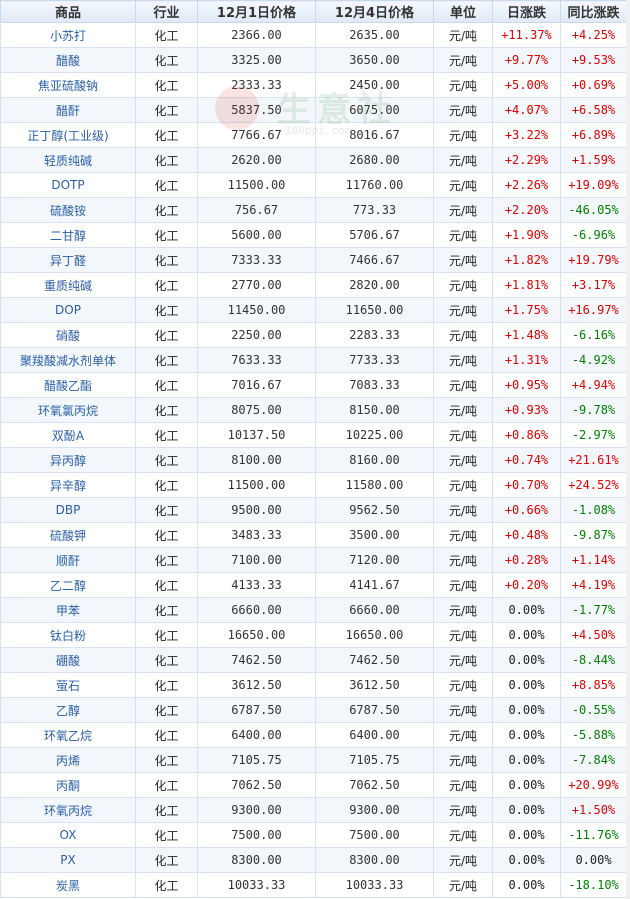 This screenshot has width=630, height=899. I want to click on commodity-link: 丙烯, so click(68, 760).